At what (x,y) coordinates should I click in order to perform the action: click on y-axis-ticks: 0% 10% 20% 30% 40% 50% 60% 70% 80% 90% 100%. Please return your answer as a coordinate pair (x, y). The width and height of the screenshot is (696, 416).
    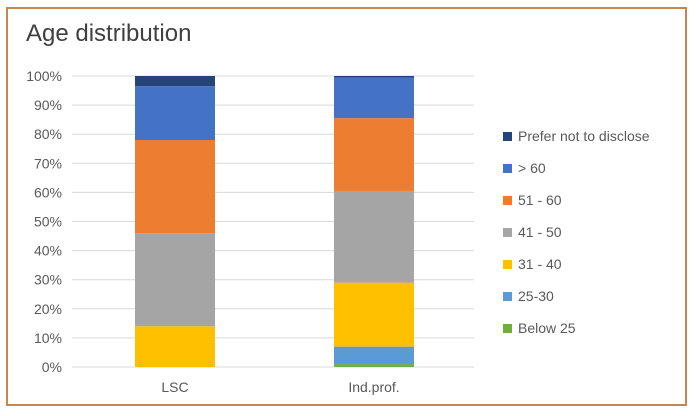
    Looking at the image, I should click on (44, 221).